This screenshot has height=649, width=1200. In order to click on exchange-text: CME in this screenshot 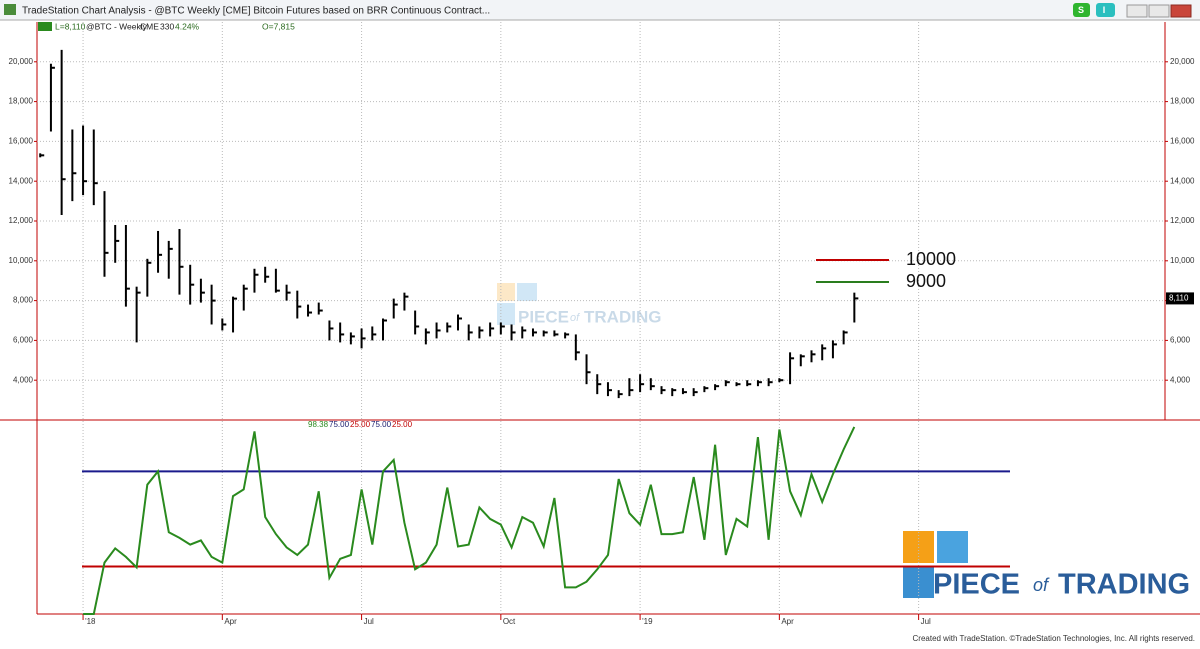, I will do `click(149, 26)`.